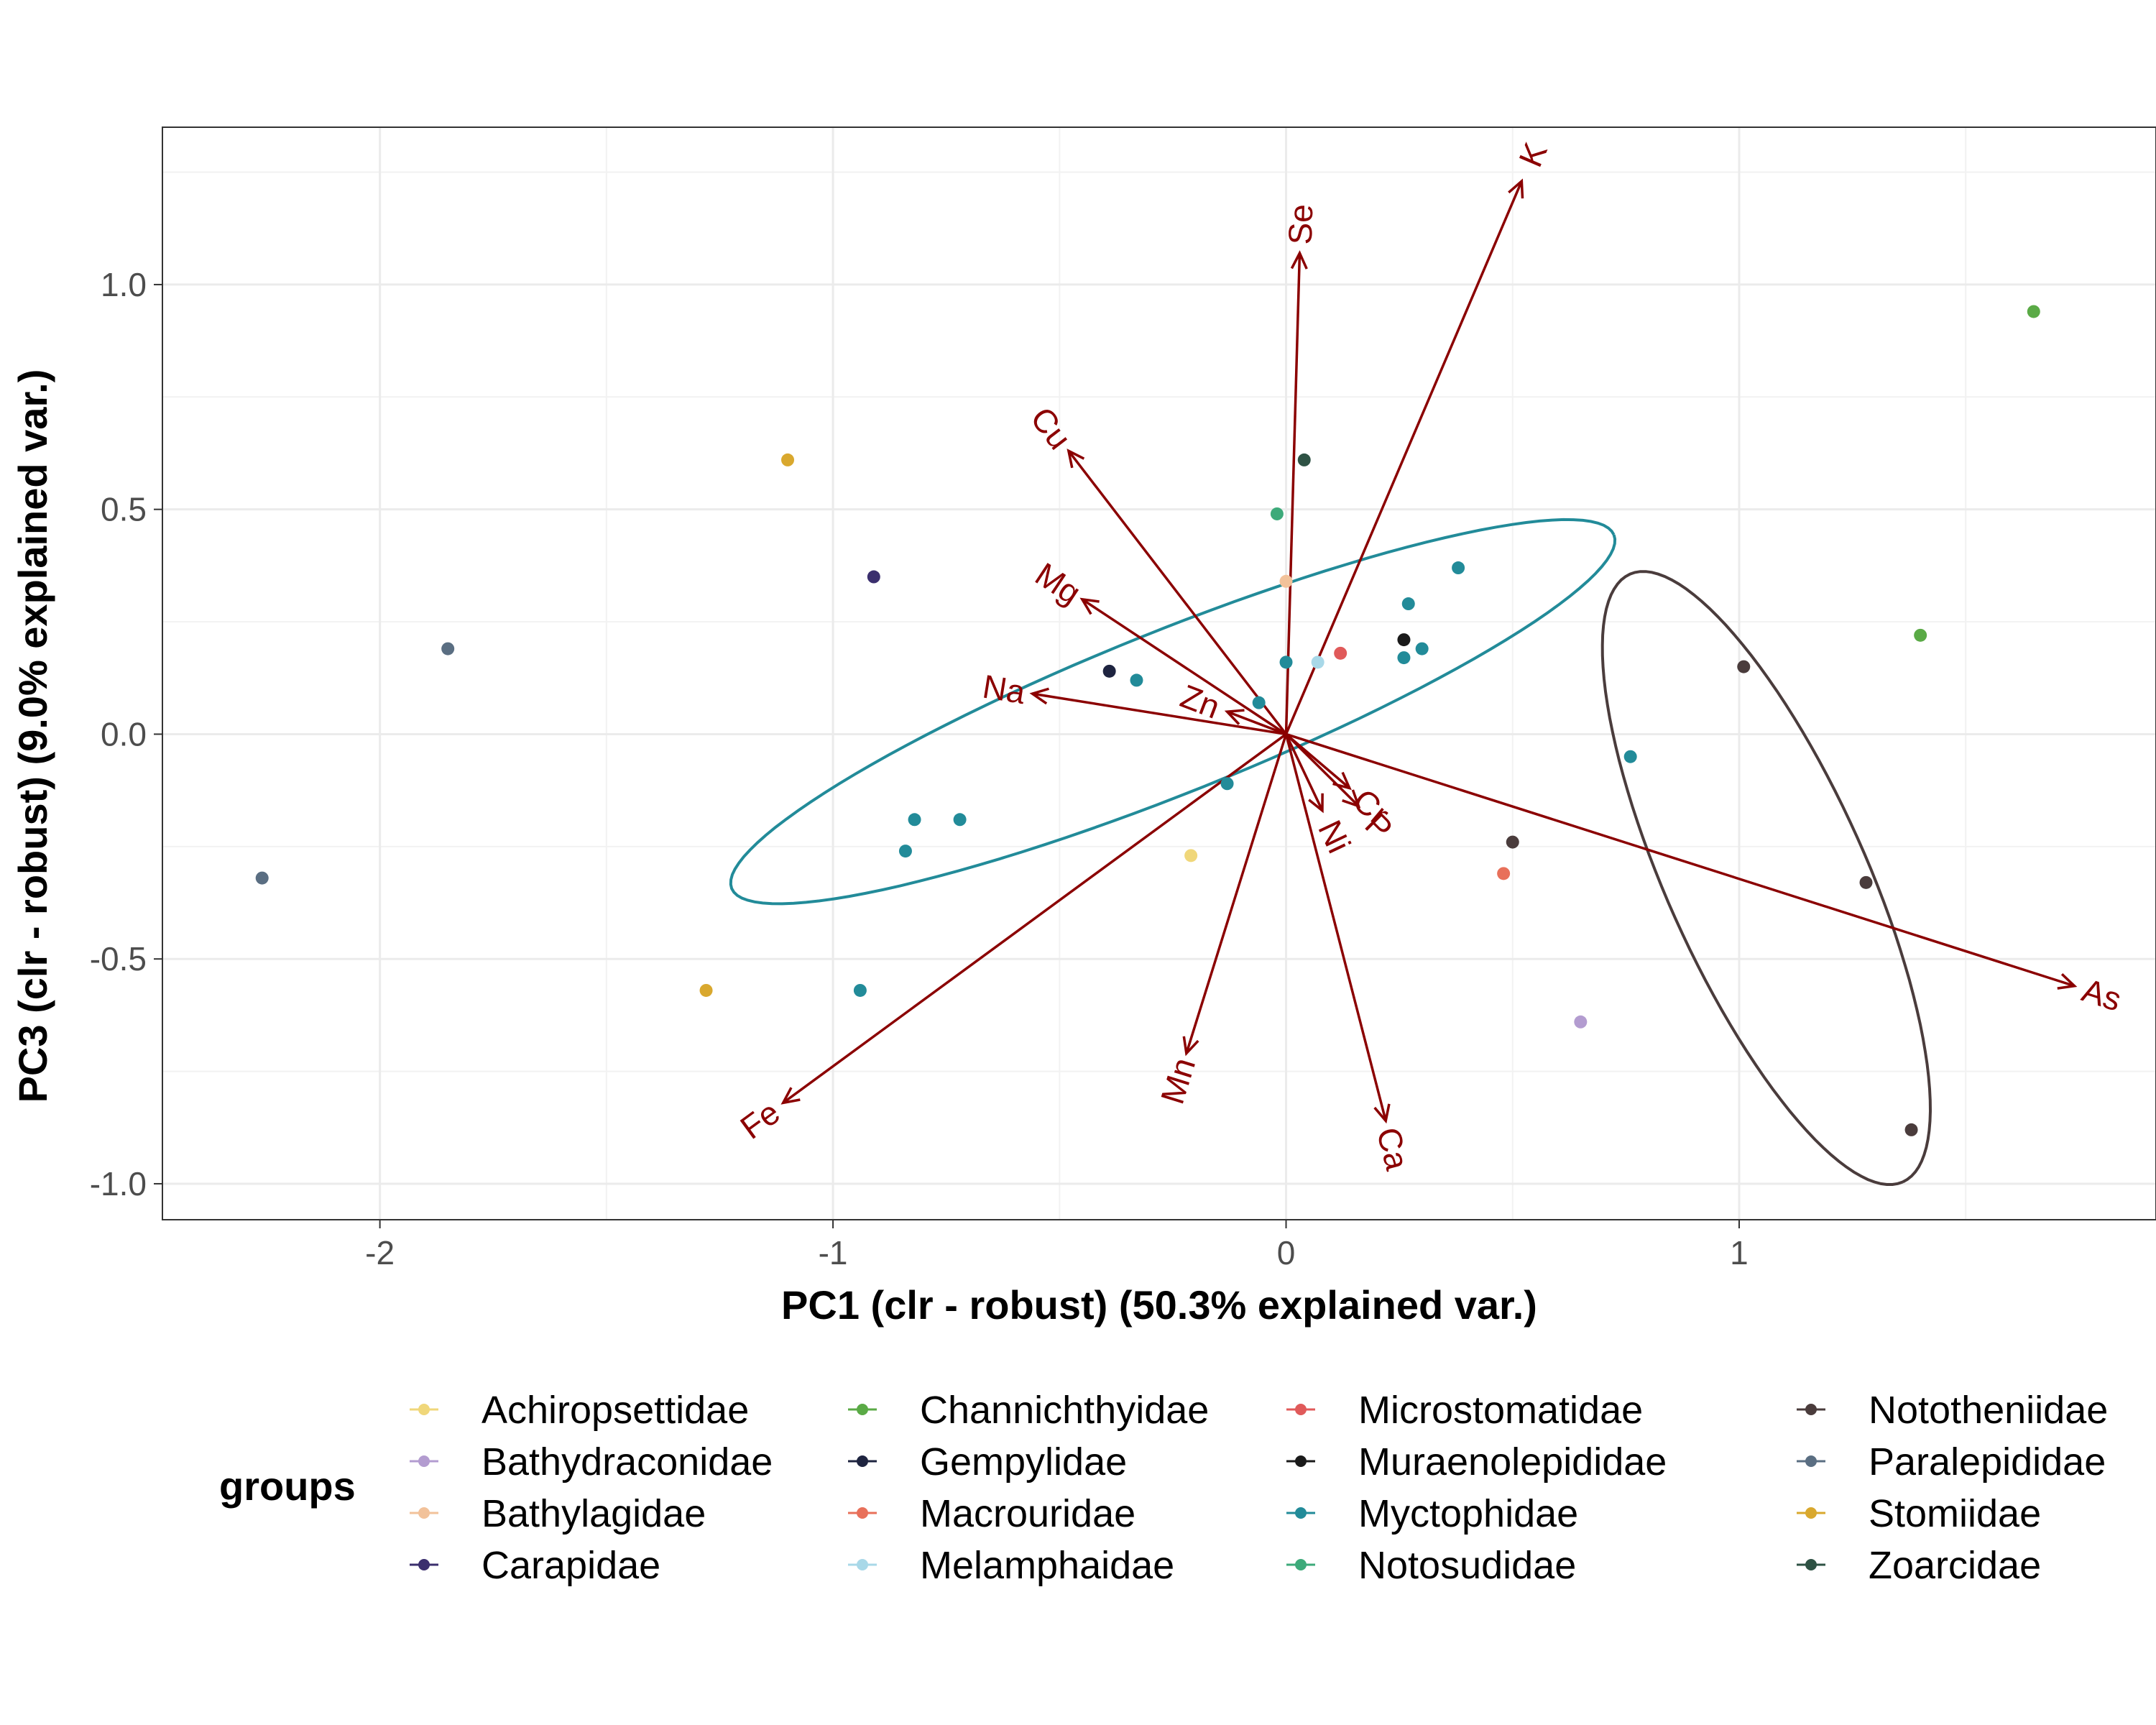 The image size is (2156, 1725). Describe the element at coordinates (1024, 1462) in the screenshot. I see `legend-label: Gempylidae` at that location.